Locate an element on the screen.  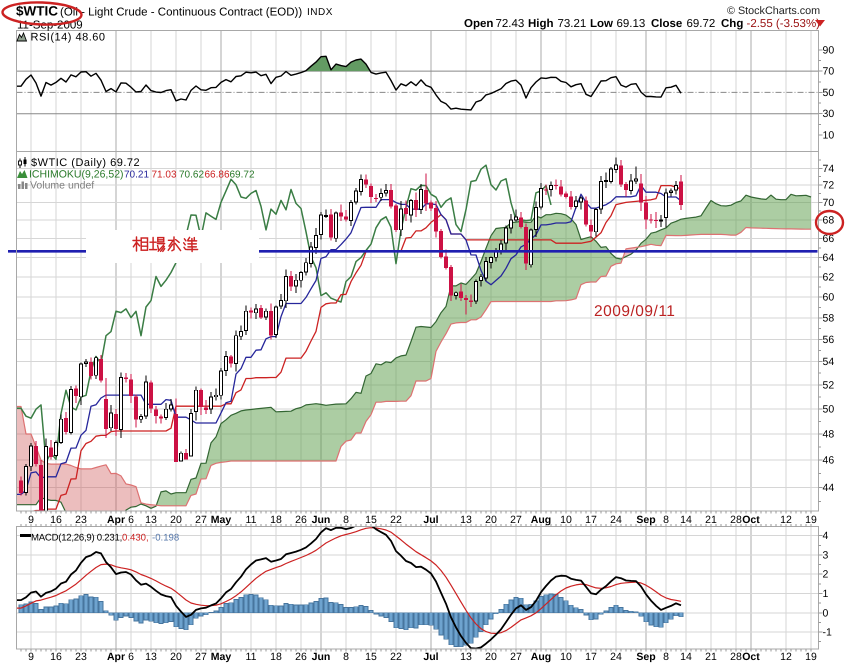
svg-text: -2.55 (-3.53%) is located at coordinates (784, 24).